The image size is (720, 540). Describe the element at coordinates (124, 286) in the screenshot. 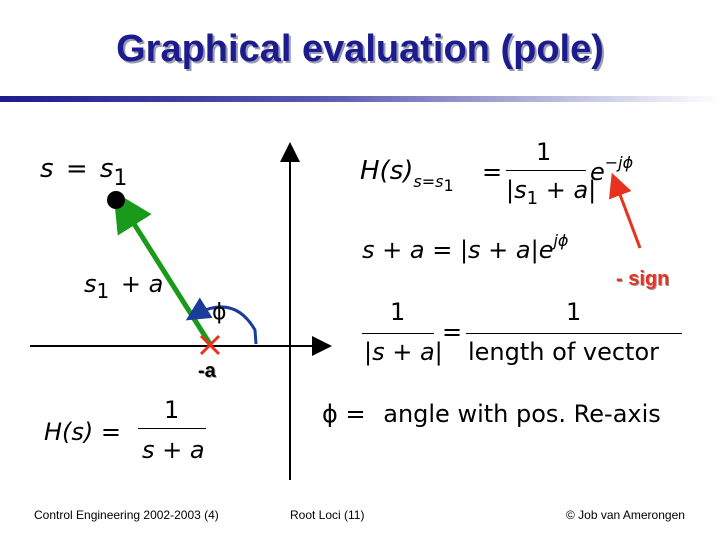

I see `vector-label: s1 + a` at that location.